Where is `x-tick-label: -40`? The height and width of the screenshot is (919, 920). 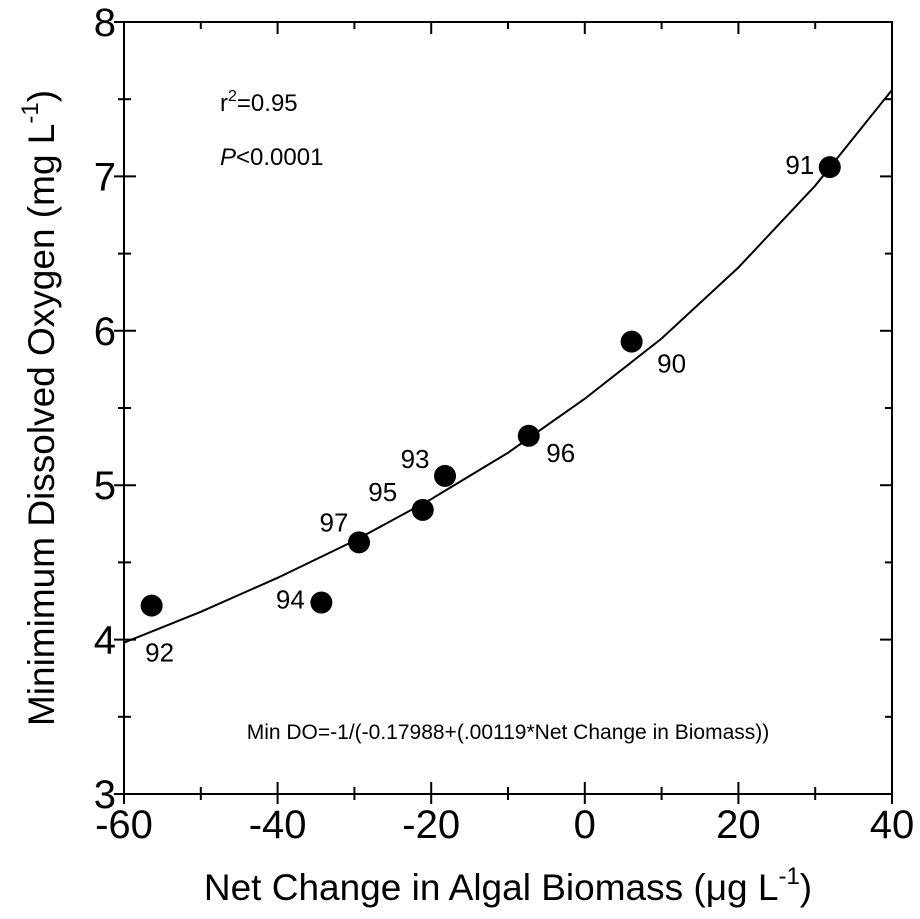
x-tick-label: -40 is located at coordinates (278, 825).